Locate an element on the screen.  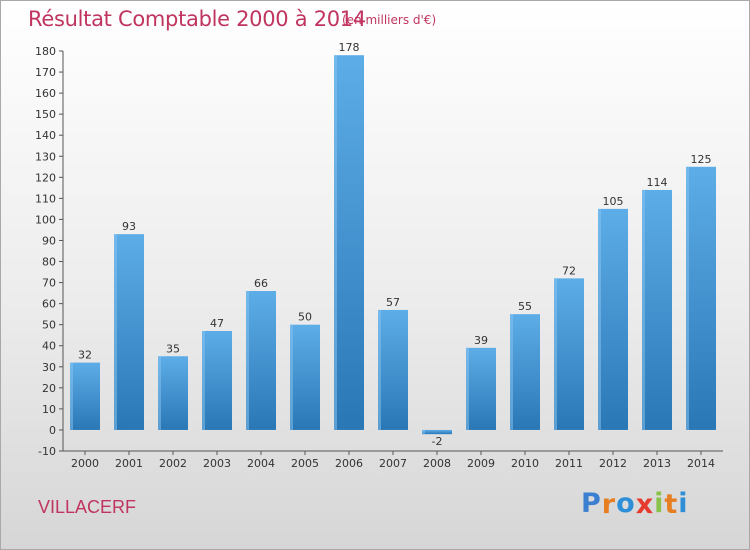
x-tick-label: 2000 is located at coordinates (85, 463).